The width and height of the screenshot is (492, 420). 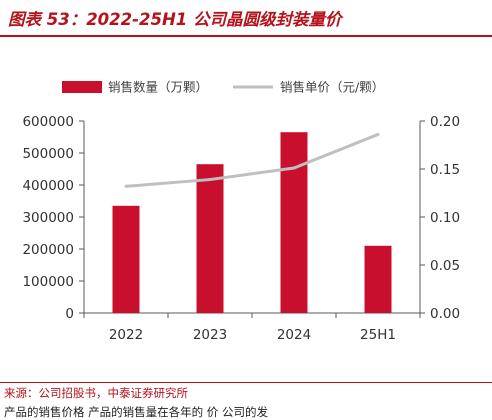 I want to click on bar-2023, so click(x=210, y=238).